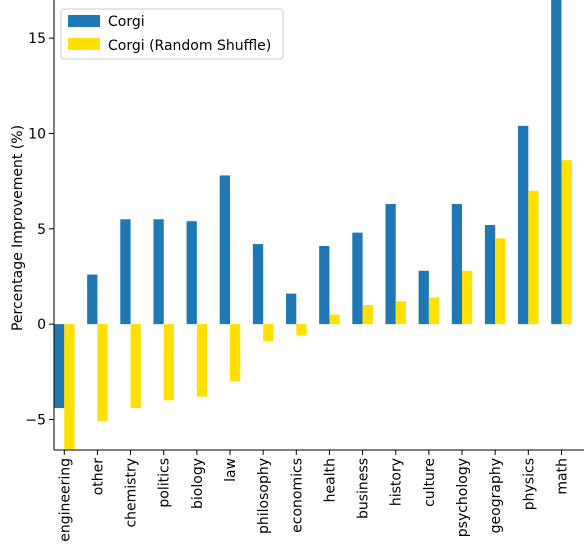  Describe the element at coordinates (401, 313) in the screenshot. I see `bar-corgi-random-shuffle-history` at that location.